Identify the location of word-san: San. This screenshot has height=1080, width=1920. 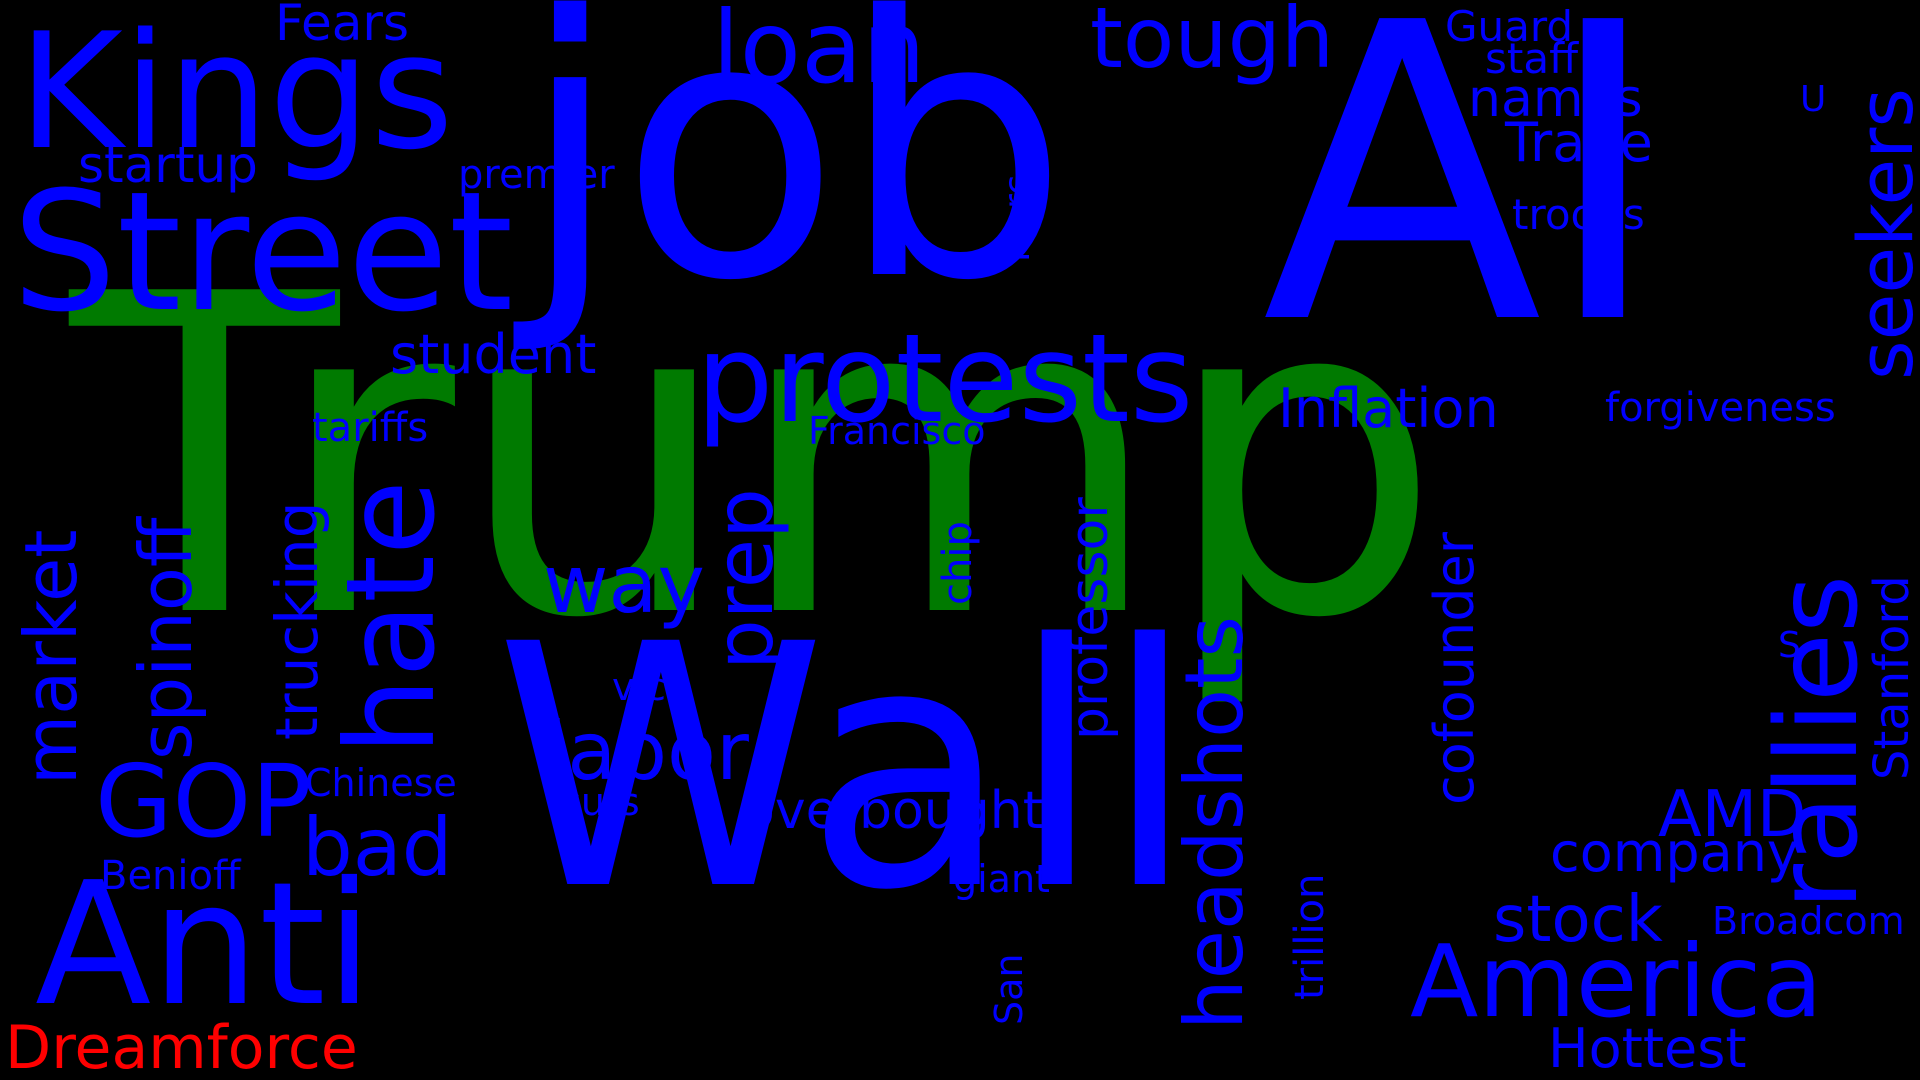
(1009, 989).